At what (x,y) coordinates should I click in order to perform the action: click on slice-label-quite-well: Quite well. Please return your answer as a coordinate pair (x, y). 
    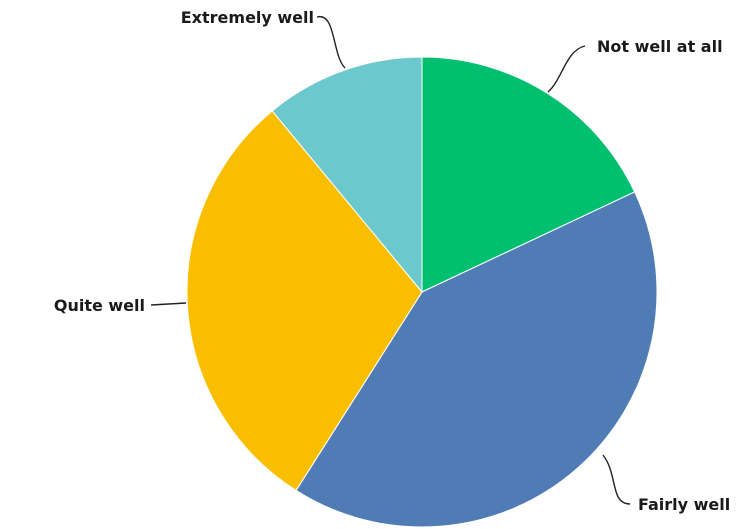
    Looking at the image, I should click on (99, 305).